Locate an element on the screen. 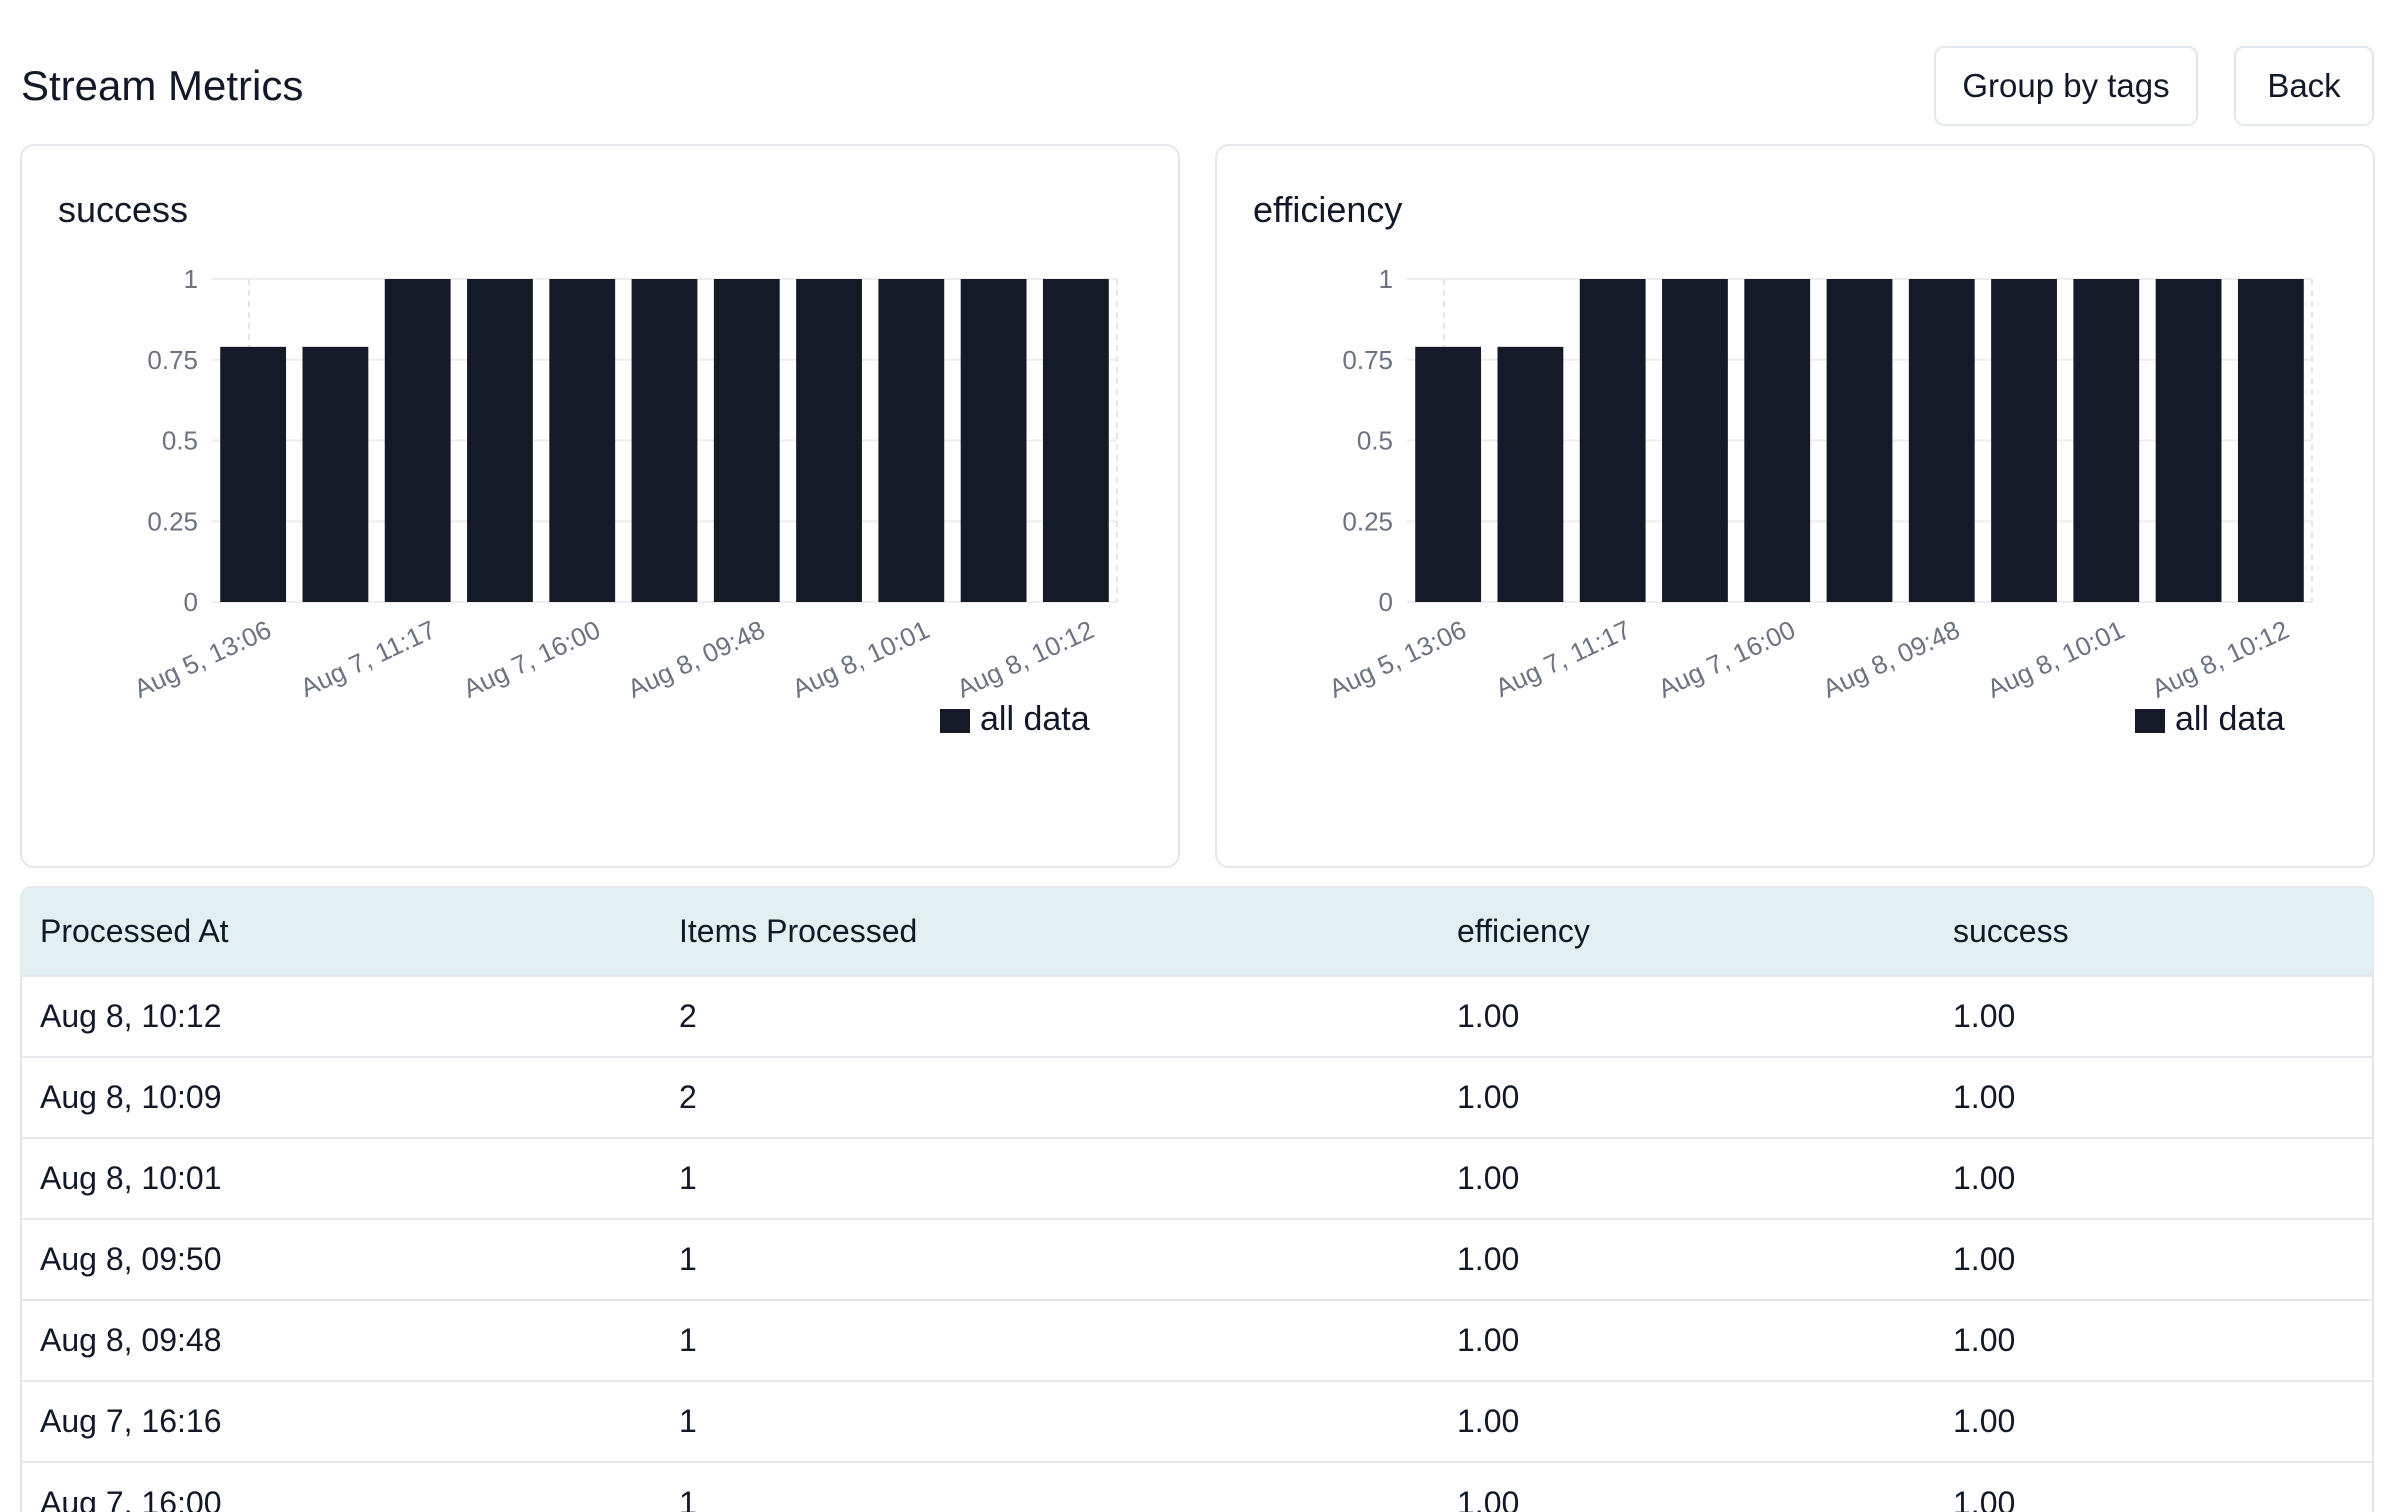 The height and width of the screenshot is (1512, 2392). table-row: Aug 8, 10:09 2 1.00 1.00 is located at coordinates (1197, 1097).